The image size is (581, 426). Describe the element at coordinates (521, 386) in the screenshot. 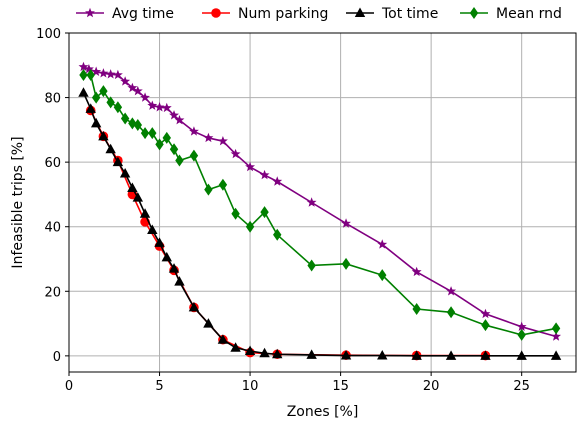

I see `x-tick-label: 25` at that location.